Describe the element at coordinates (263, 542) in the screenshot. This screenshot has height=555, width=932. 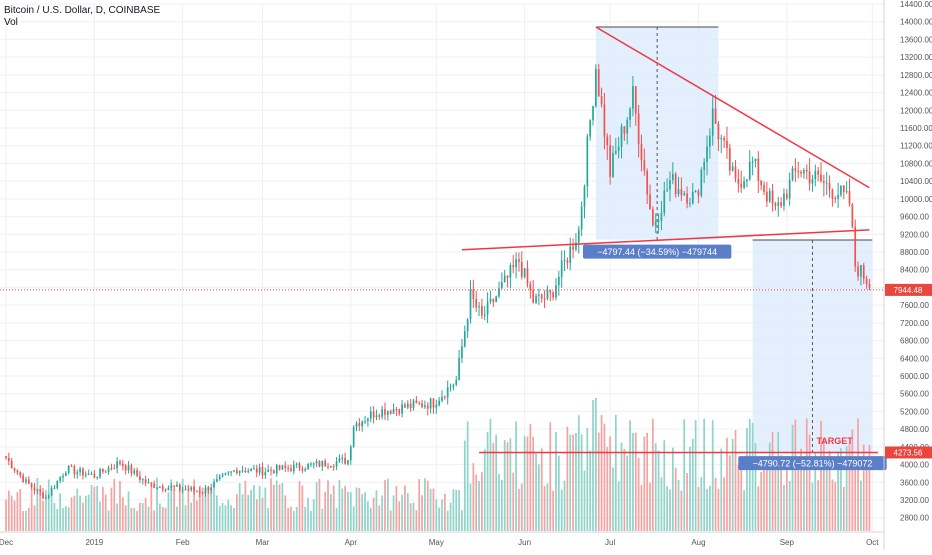
I see `time-tick-label: Mar` at that location.